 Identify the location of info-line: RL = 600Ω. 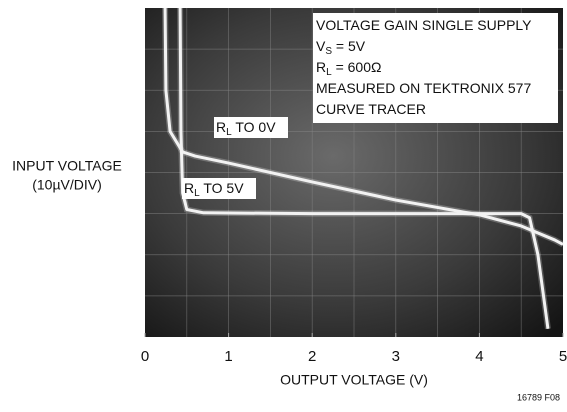
(348, 68).